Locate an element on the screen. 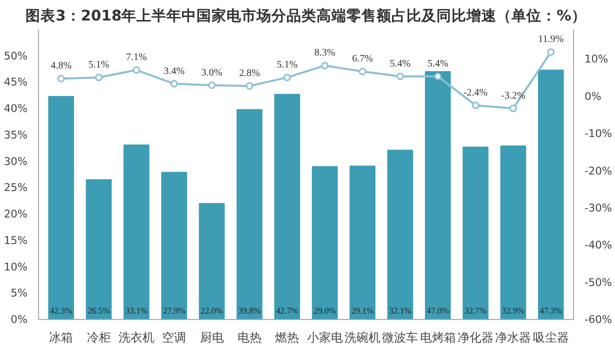  y-tick-label: 25% is located at coordinates (16, 187).